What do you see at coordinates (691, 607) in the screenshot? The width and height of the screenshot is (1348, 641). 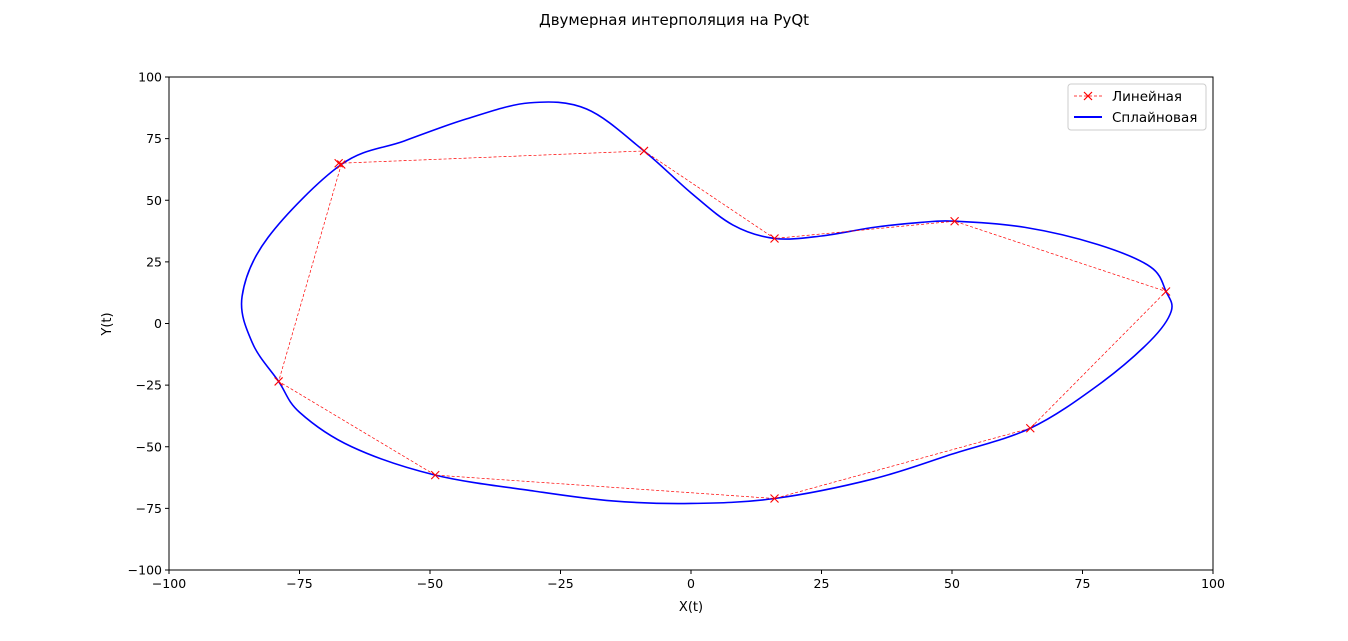 I see `x-axis-label: X(t)` at bounding box center [691, 607].